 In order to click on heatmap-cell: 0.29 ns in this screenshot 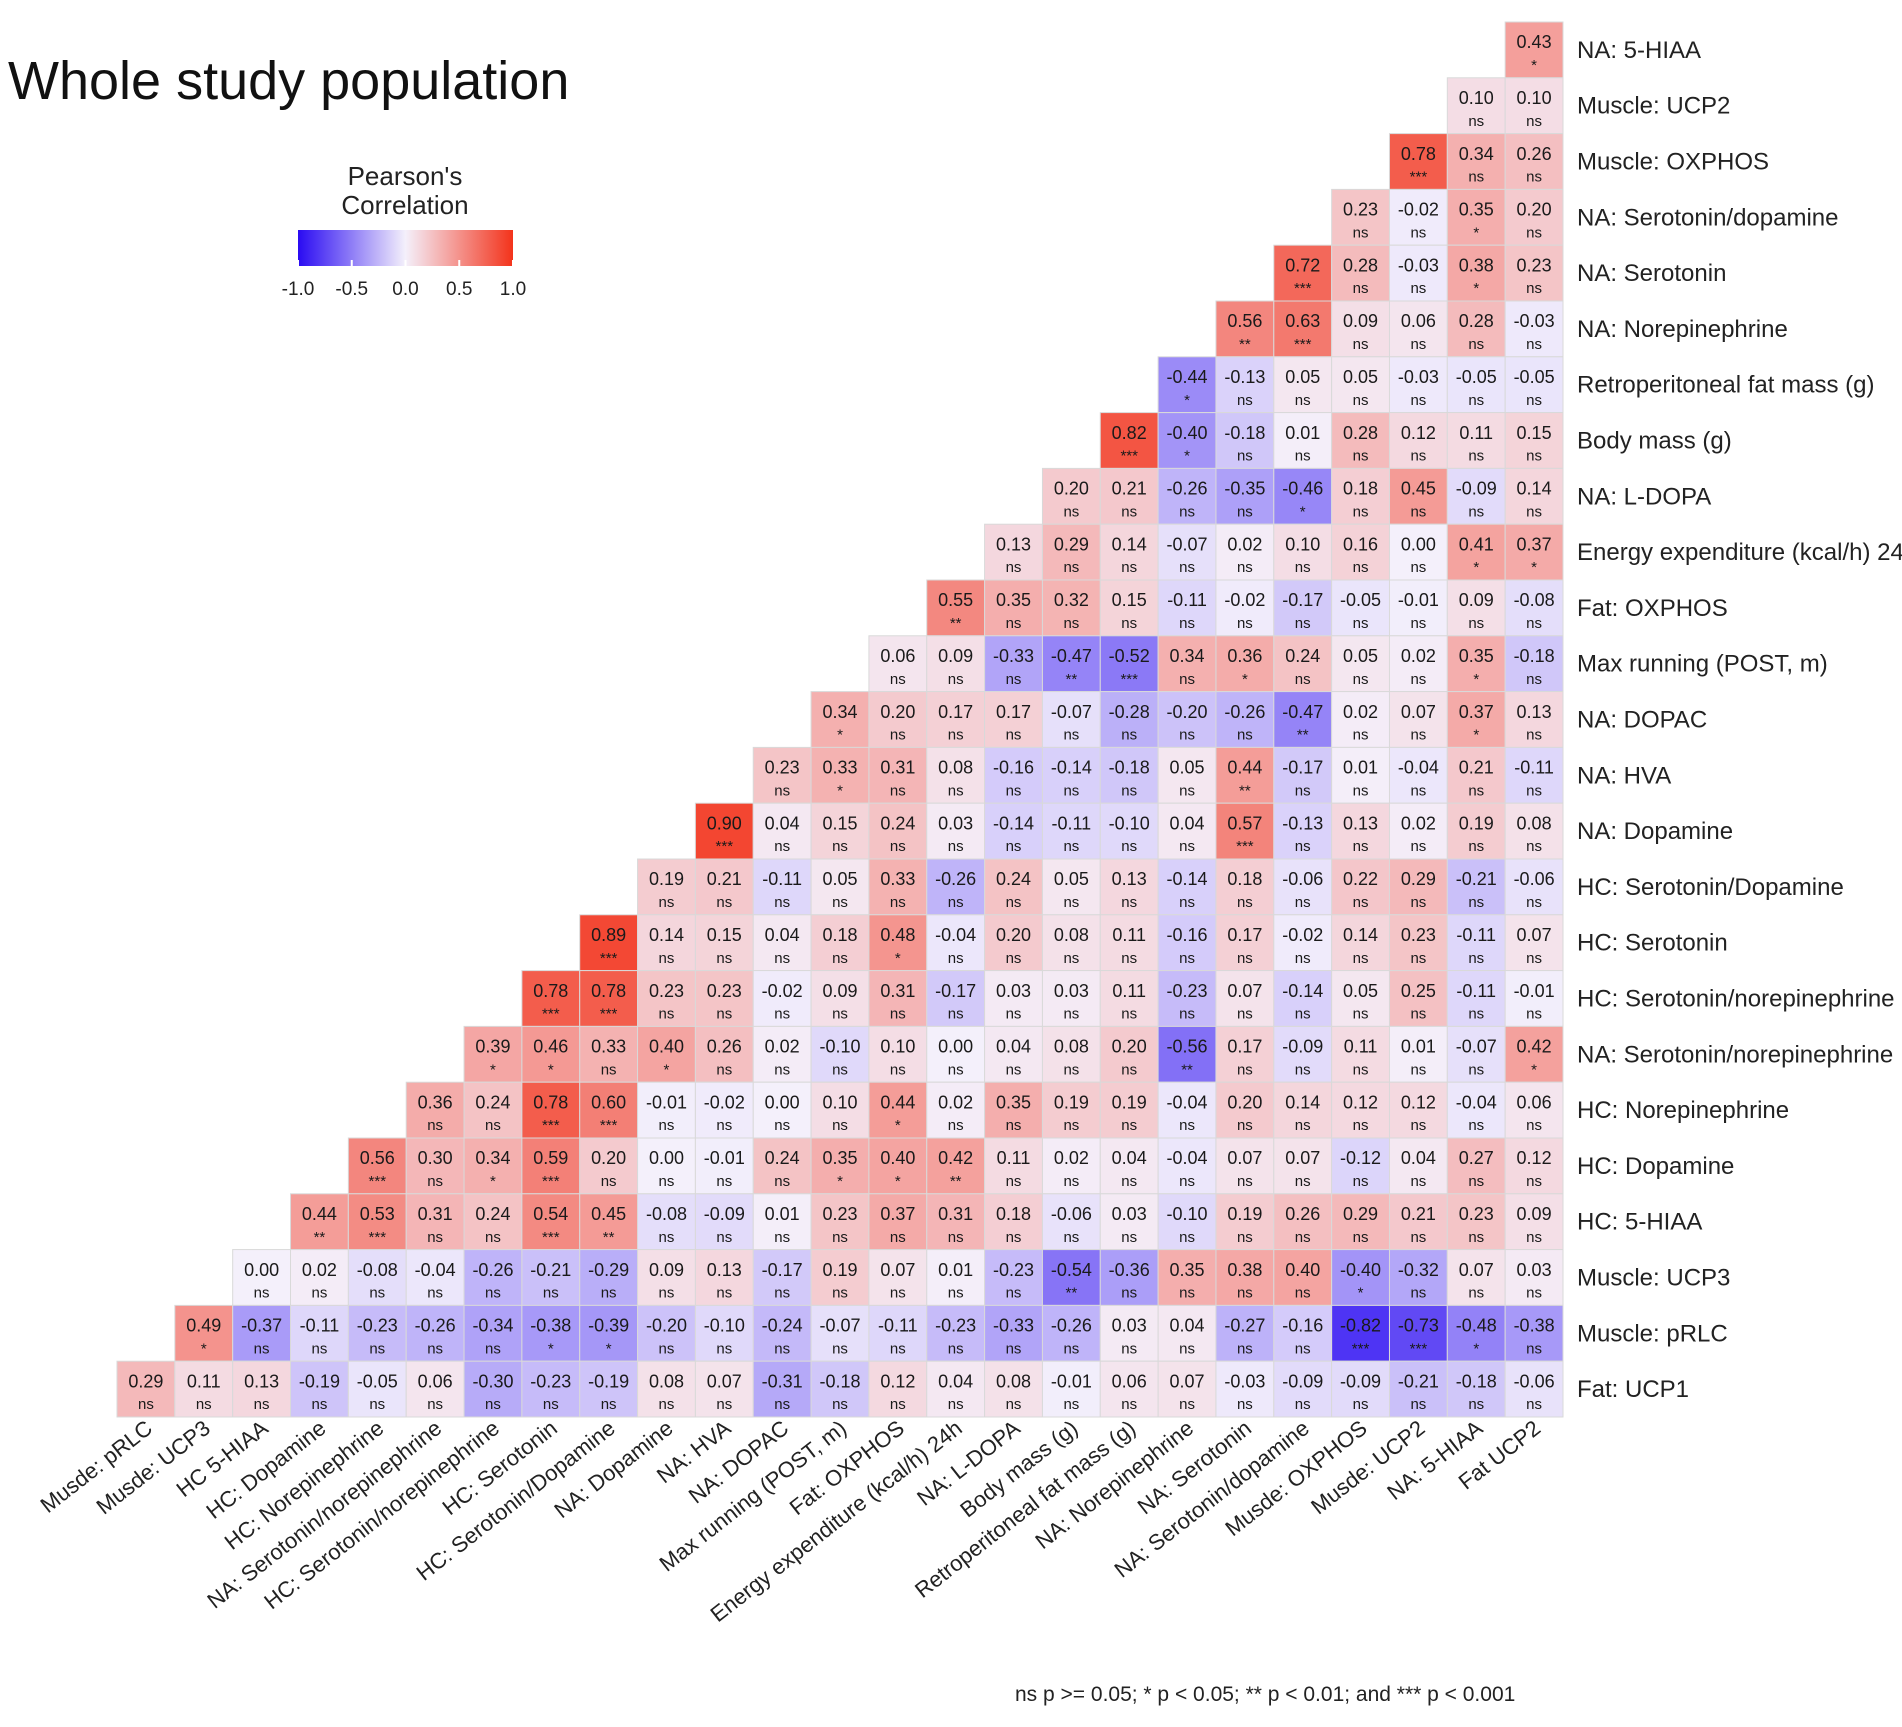, I will do `click(1360, 1222)`.